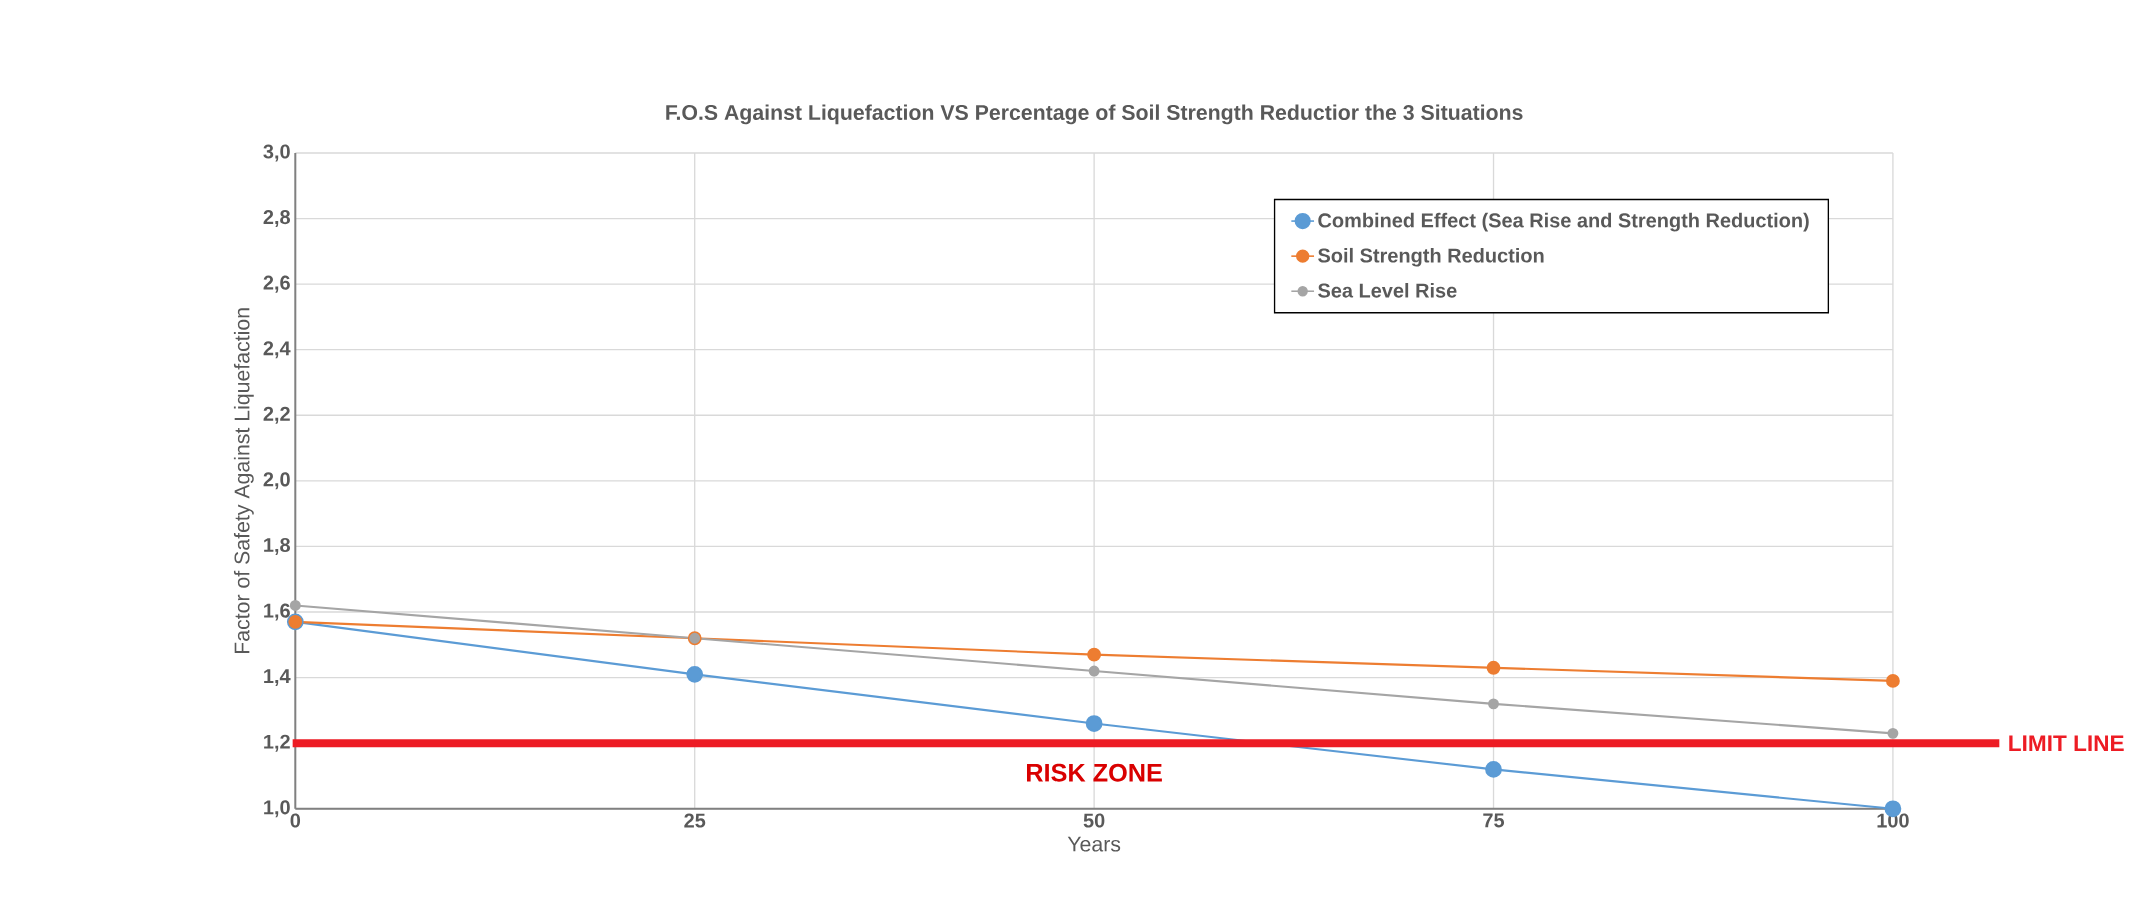 Image resolution: width=2129 pixels, height=918 pixels. What do you see at coordinates (277, 809) in the screenshot?
I see `y-tick-label: 1,0` at bounding box center [277, 809].